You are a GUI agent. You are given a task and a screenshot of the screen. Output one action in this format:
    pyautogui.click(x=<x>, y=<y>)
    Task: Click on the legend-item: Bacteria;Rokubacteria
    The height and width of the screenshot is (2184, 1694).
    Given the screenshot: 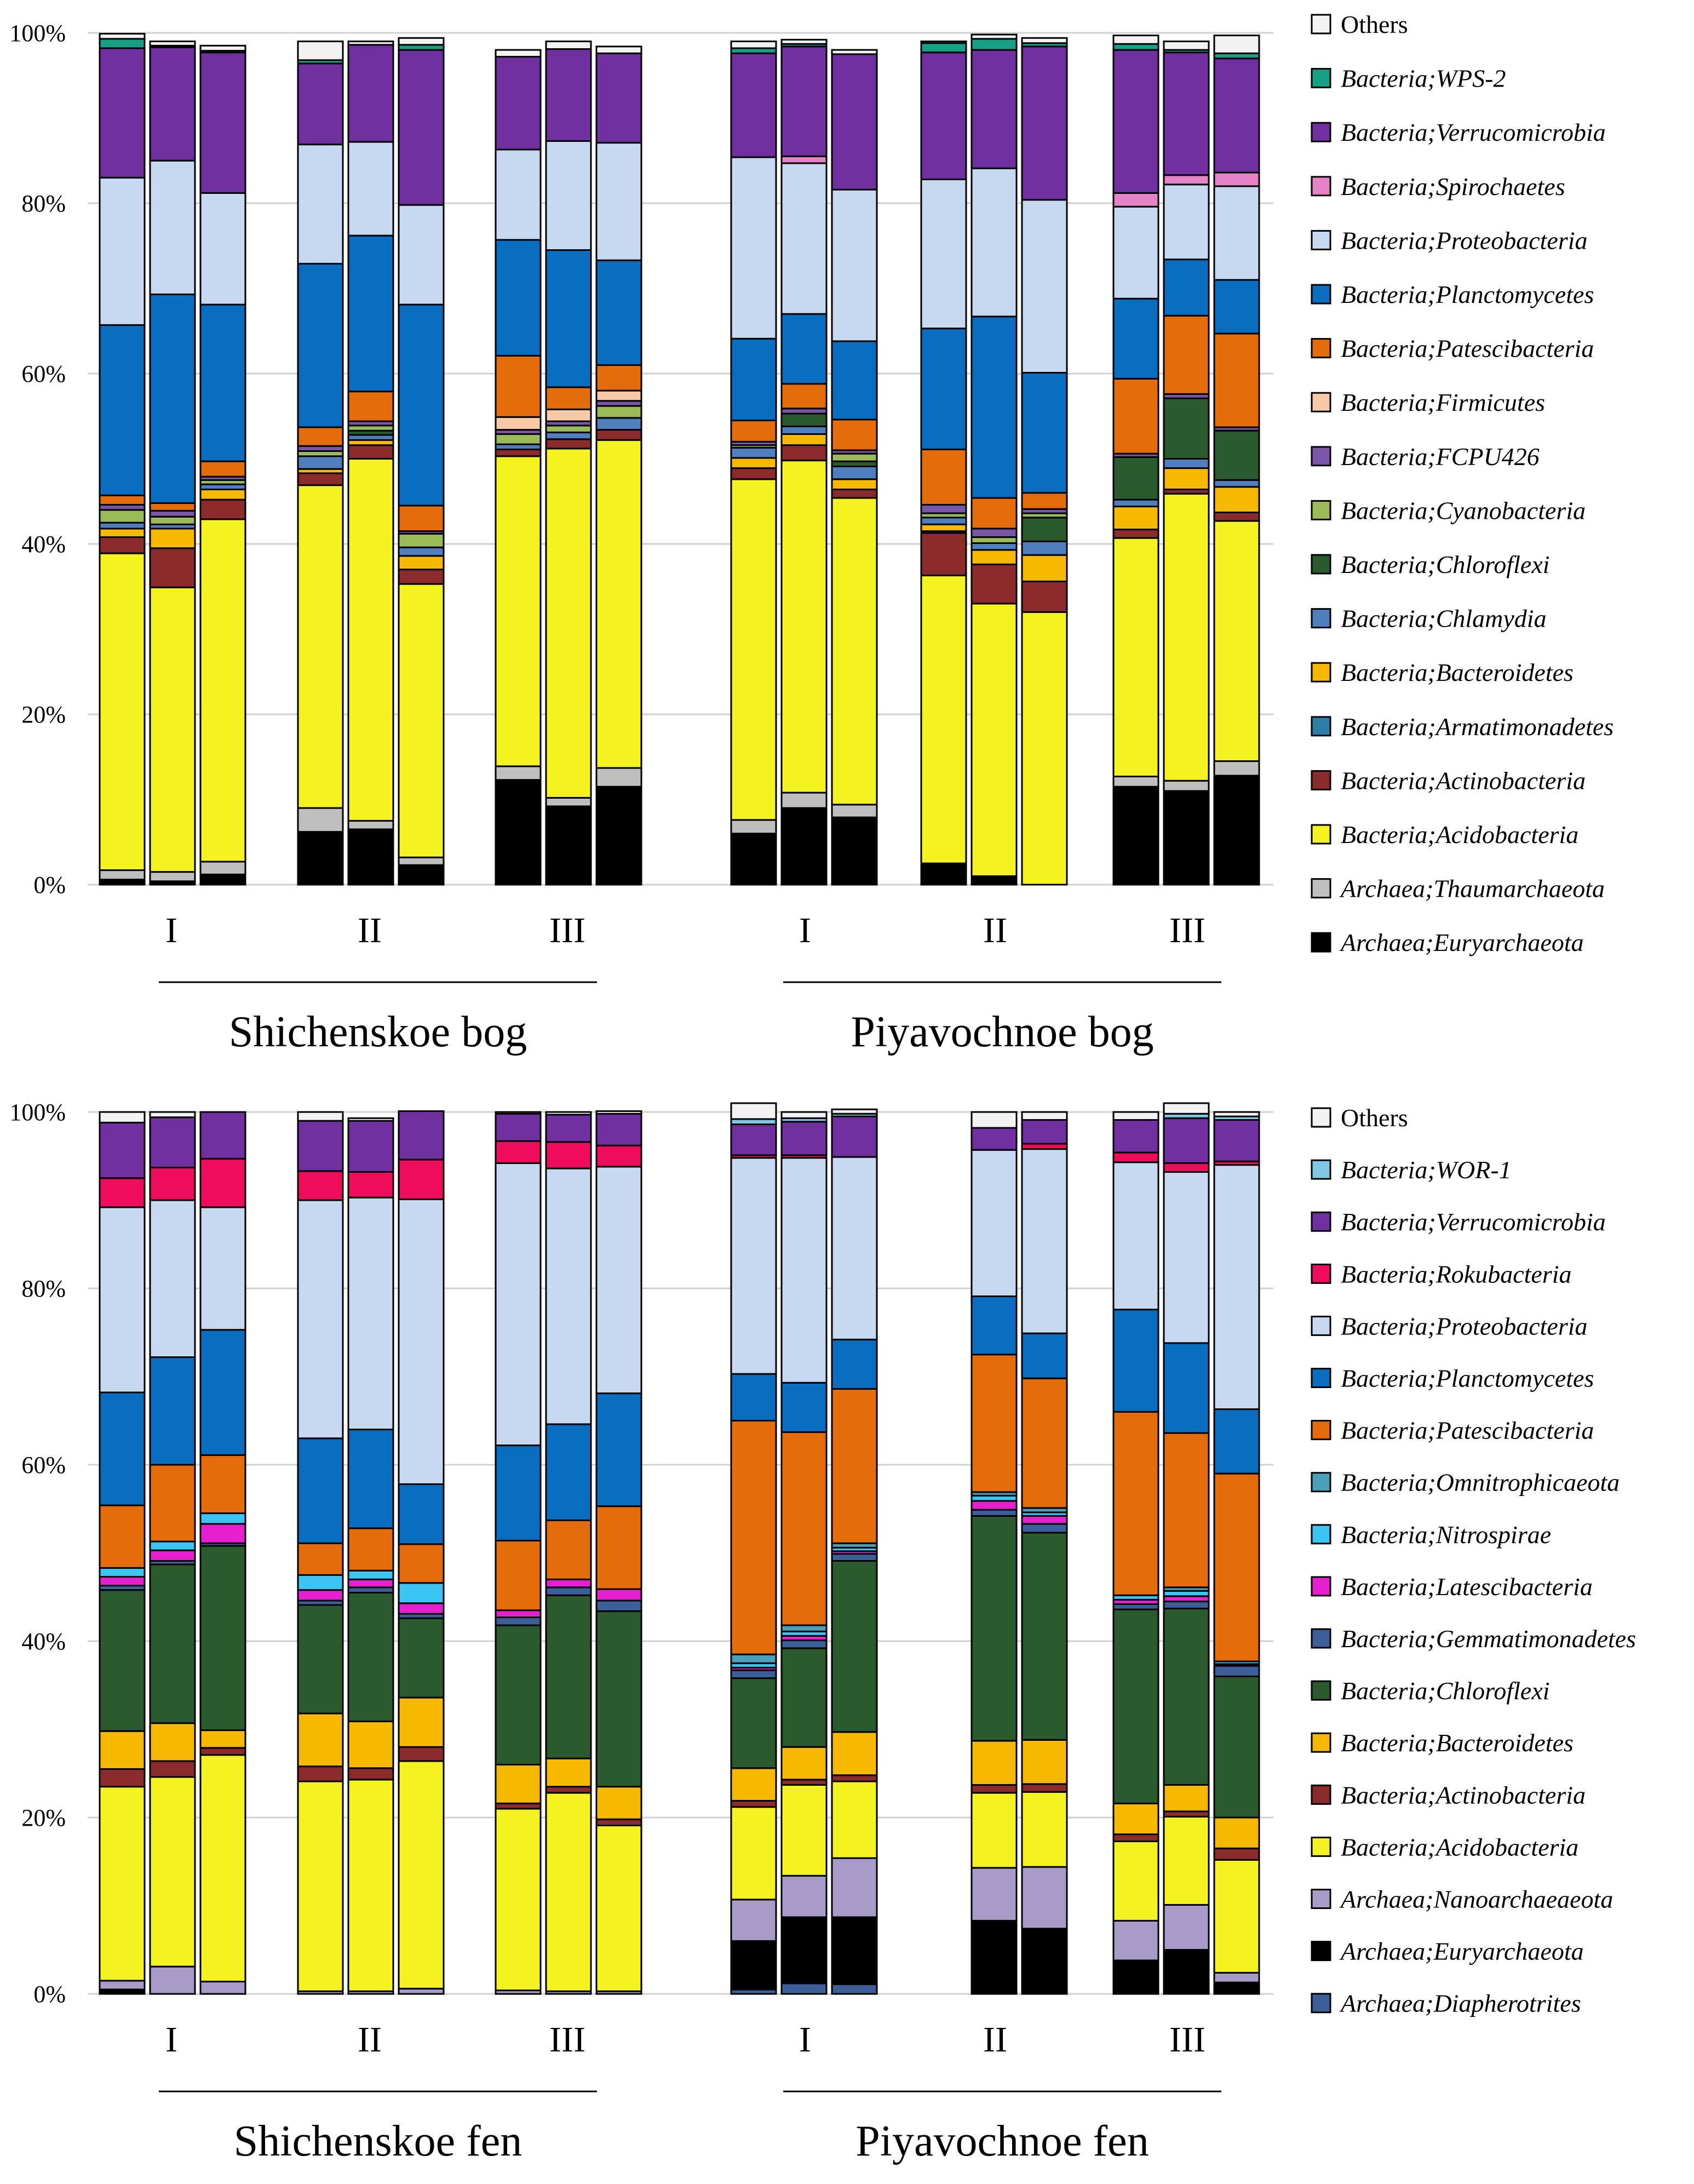 What is the action you would take?
    pyautogui.click(x=1441, y=1274)
    